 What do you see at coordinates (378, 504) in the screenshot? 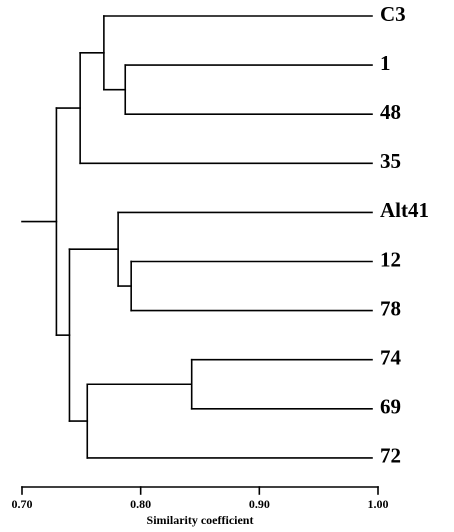
I see `x-tick-label: 1.00` at bounding box center [378, 504].